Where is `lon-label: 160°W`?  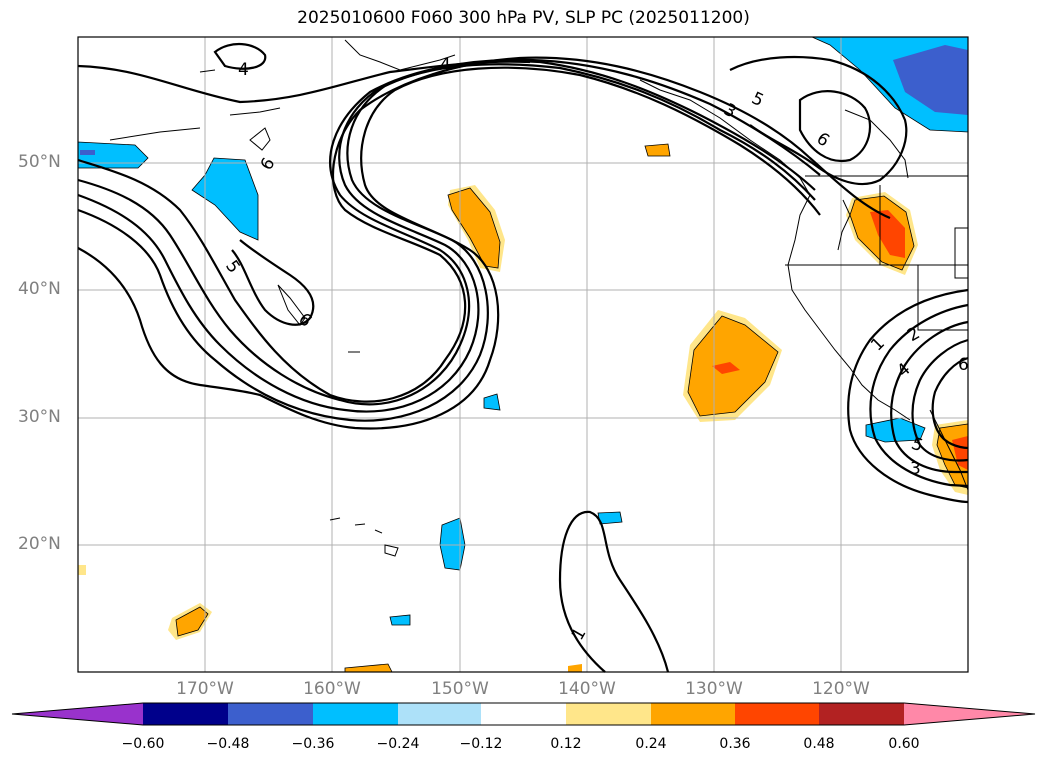 lon-label: 160°W is located at coordinates (332, 689).